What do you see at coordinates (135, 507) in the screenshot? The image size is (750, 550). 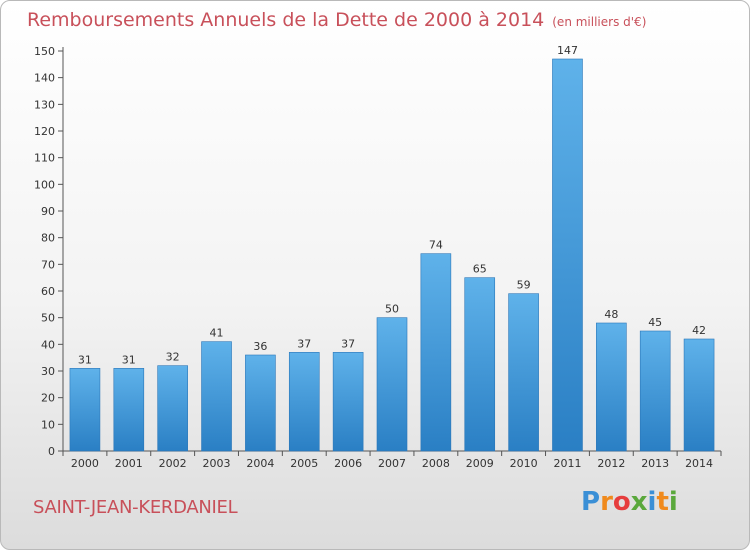 I see `location-name: SAINT-JEAN-KERDANIEL` at bounding box center [135, 507].